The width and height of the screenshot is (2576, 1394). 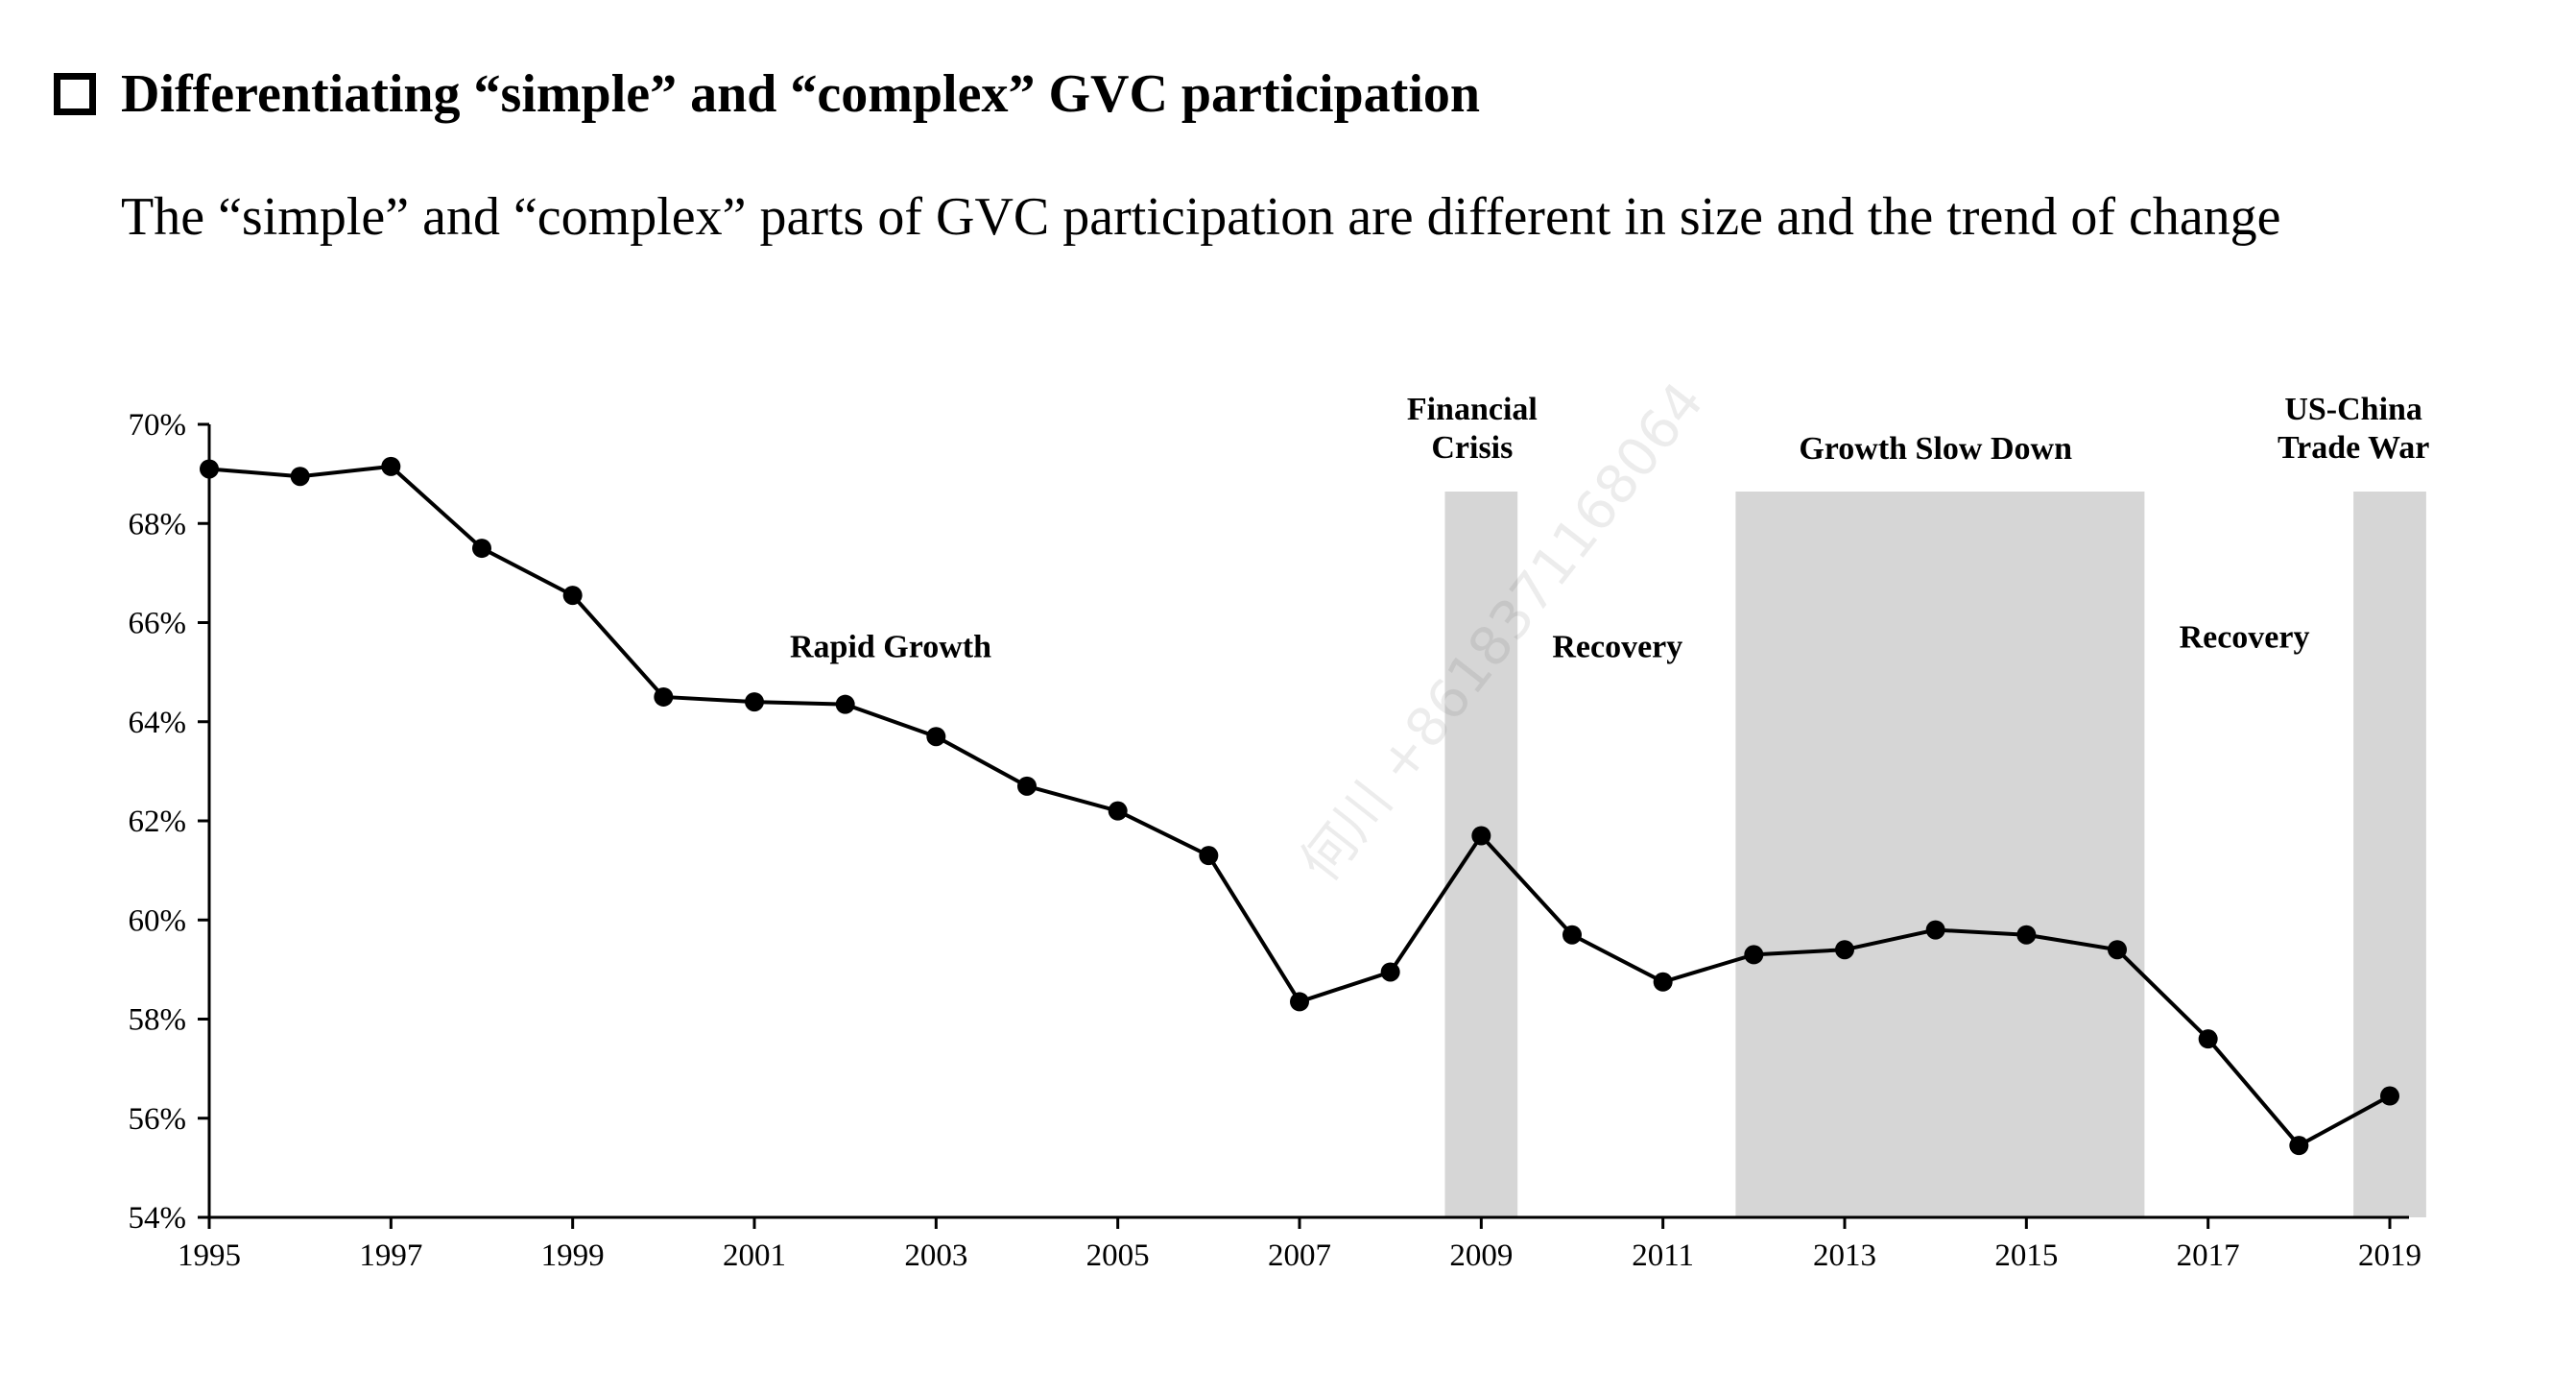 I want to click on data-point-2014, so click(x=1935, y=930).